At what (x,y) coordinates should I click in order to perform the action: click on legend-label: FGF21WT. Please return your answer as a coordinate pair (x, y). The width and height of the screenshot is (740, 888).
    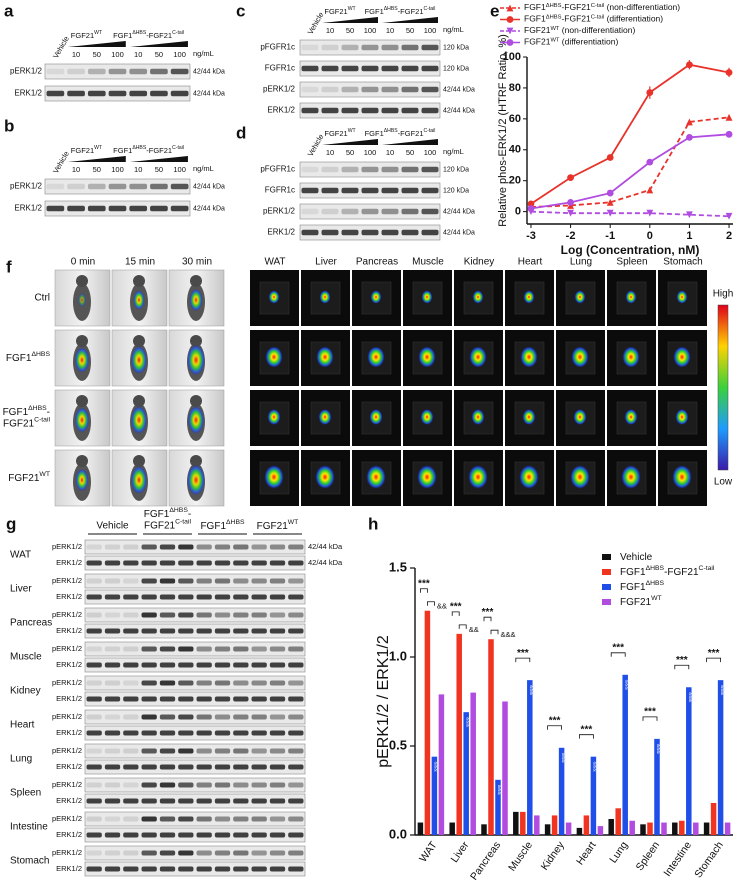
    Looking at the image, I should click on (641, 601).